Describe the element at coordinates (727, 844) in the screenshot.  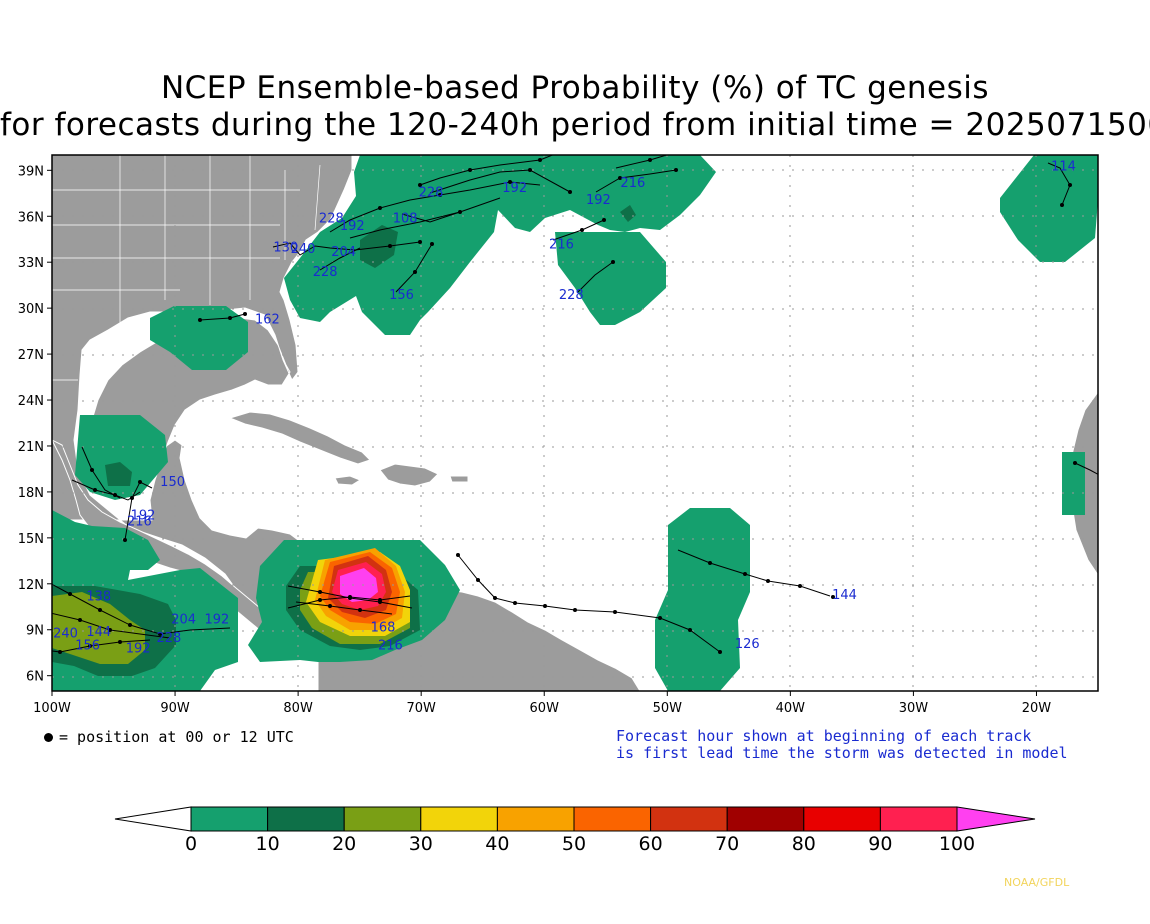
I see `colorbar-label: 70` at that location.